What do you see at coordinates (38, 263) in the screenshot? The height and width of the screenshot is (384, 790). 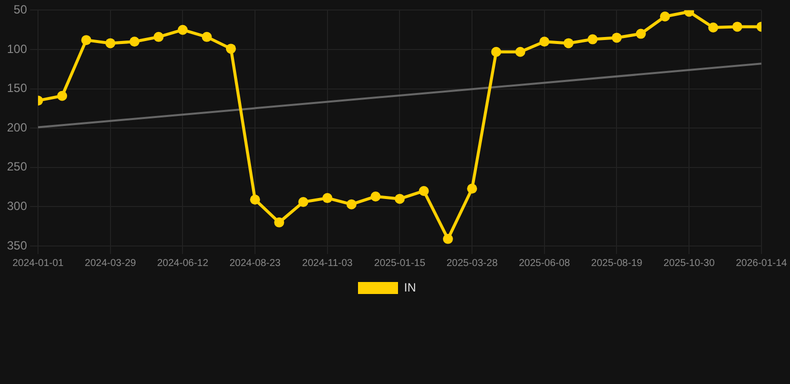 I see `x-tick-label: 2024-01-01` at bounding box center [38, 263].